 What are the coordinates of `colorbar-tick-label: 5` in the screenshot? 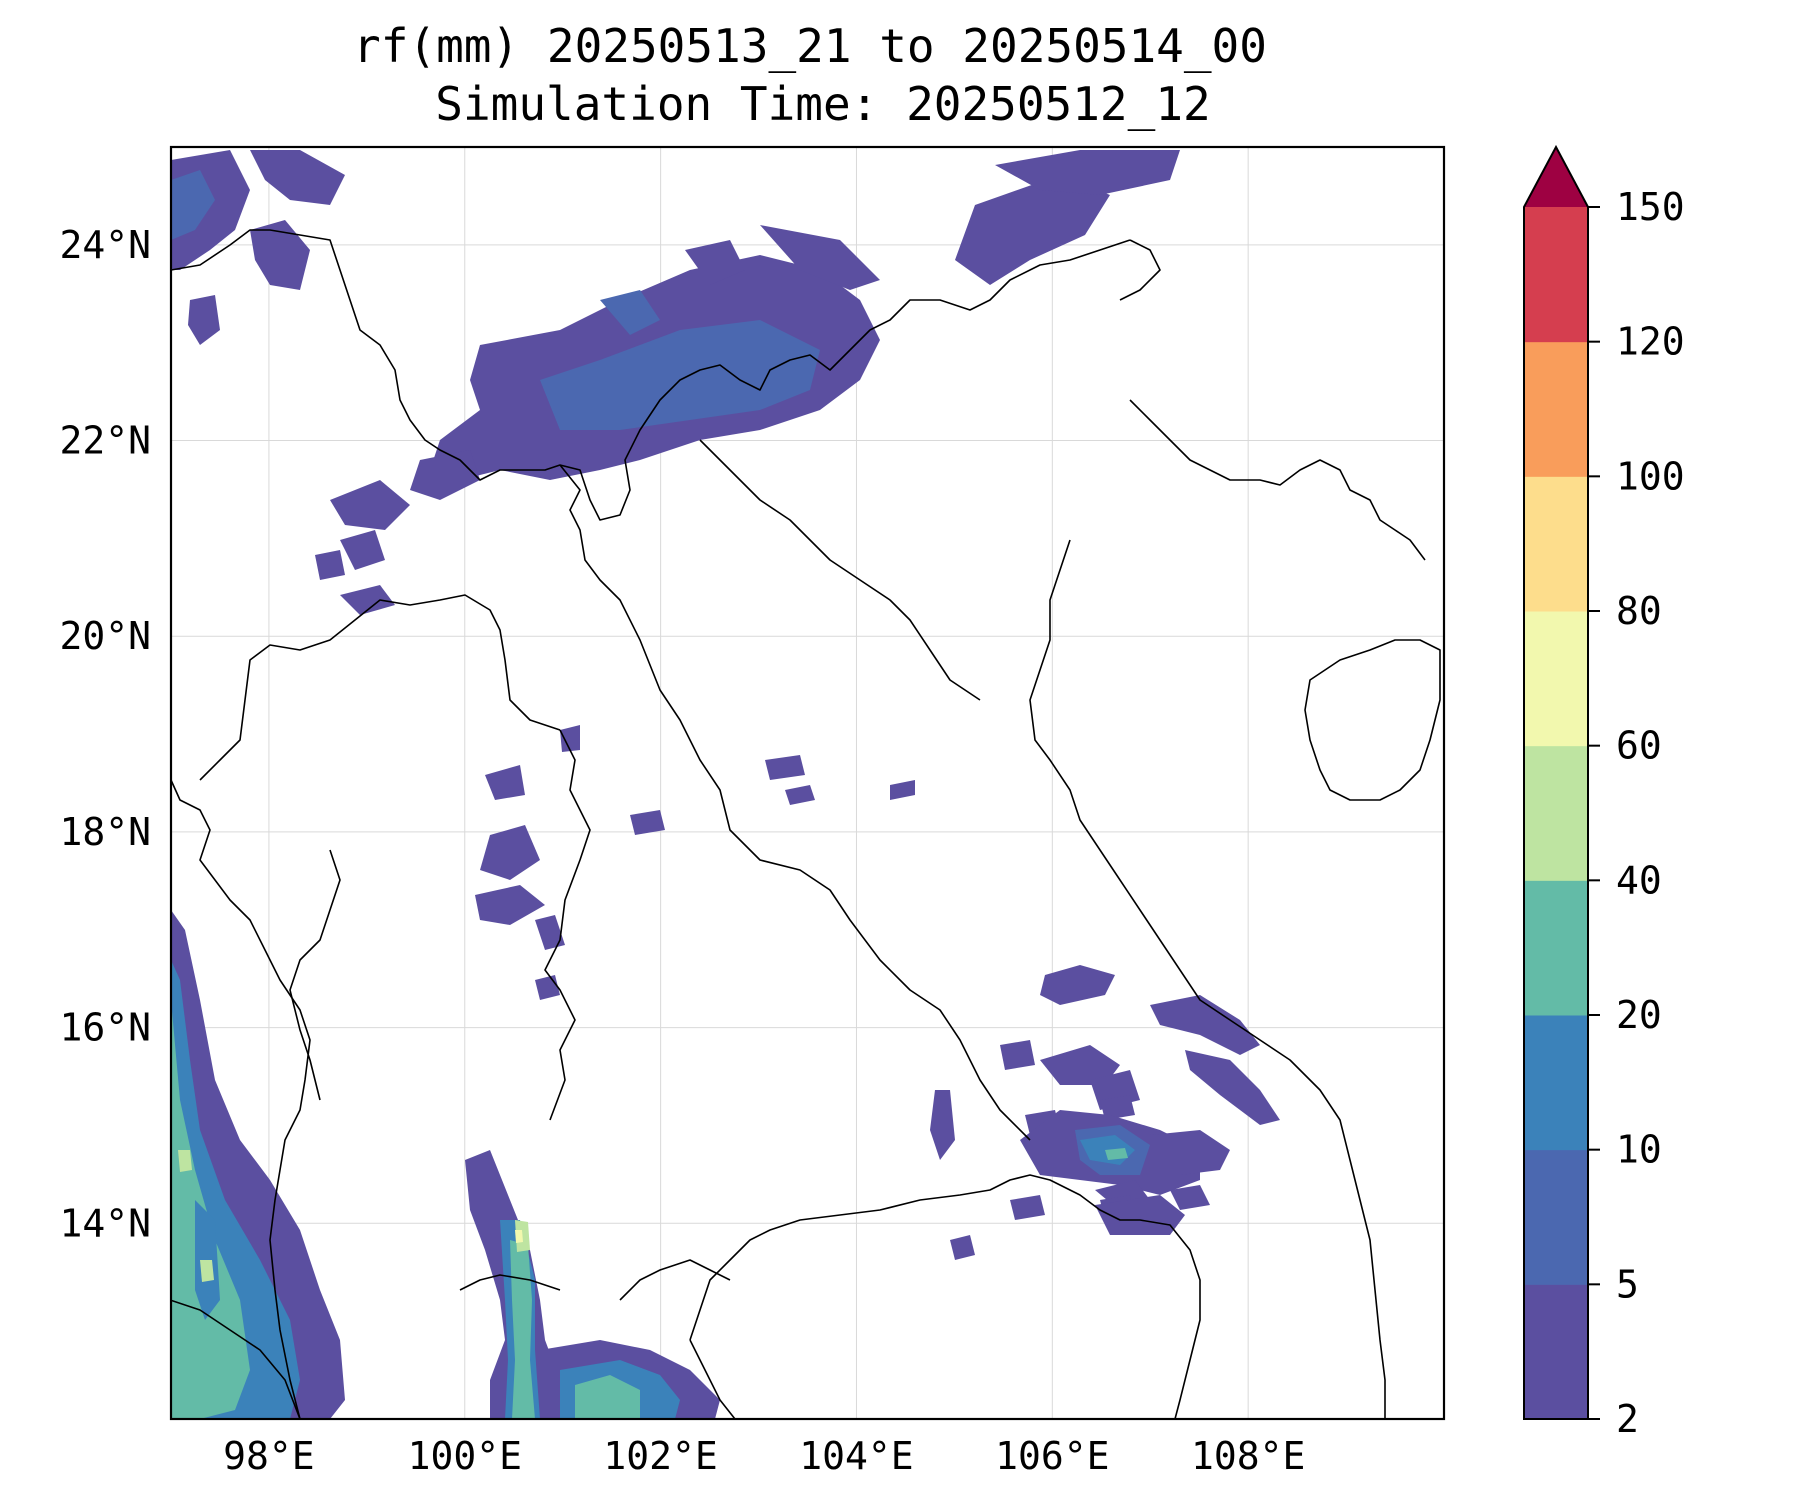 It's located at (1627, 1284).